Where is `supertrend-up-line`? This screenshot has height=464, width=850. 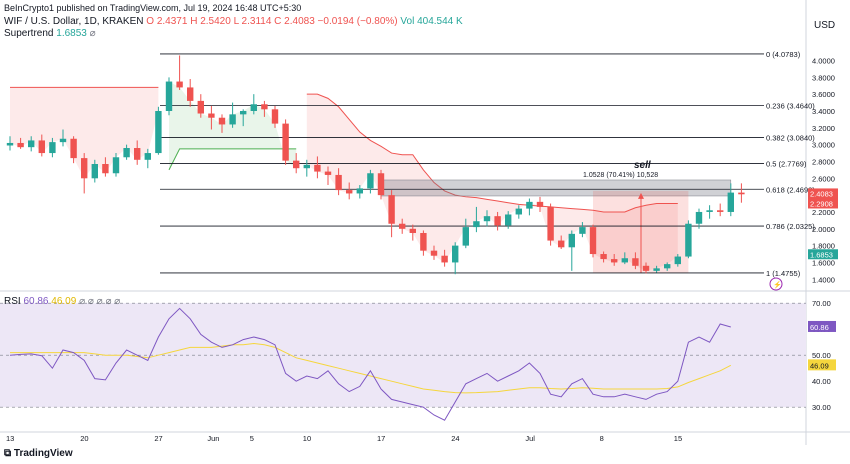
supertrend-up-line is located at coordinates (232, 159).